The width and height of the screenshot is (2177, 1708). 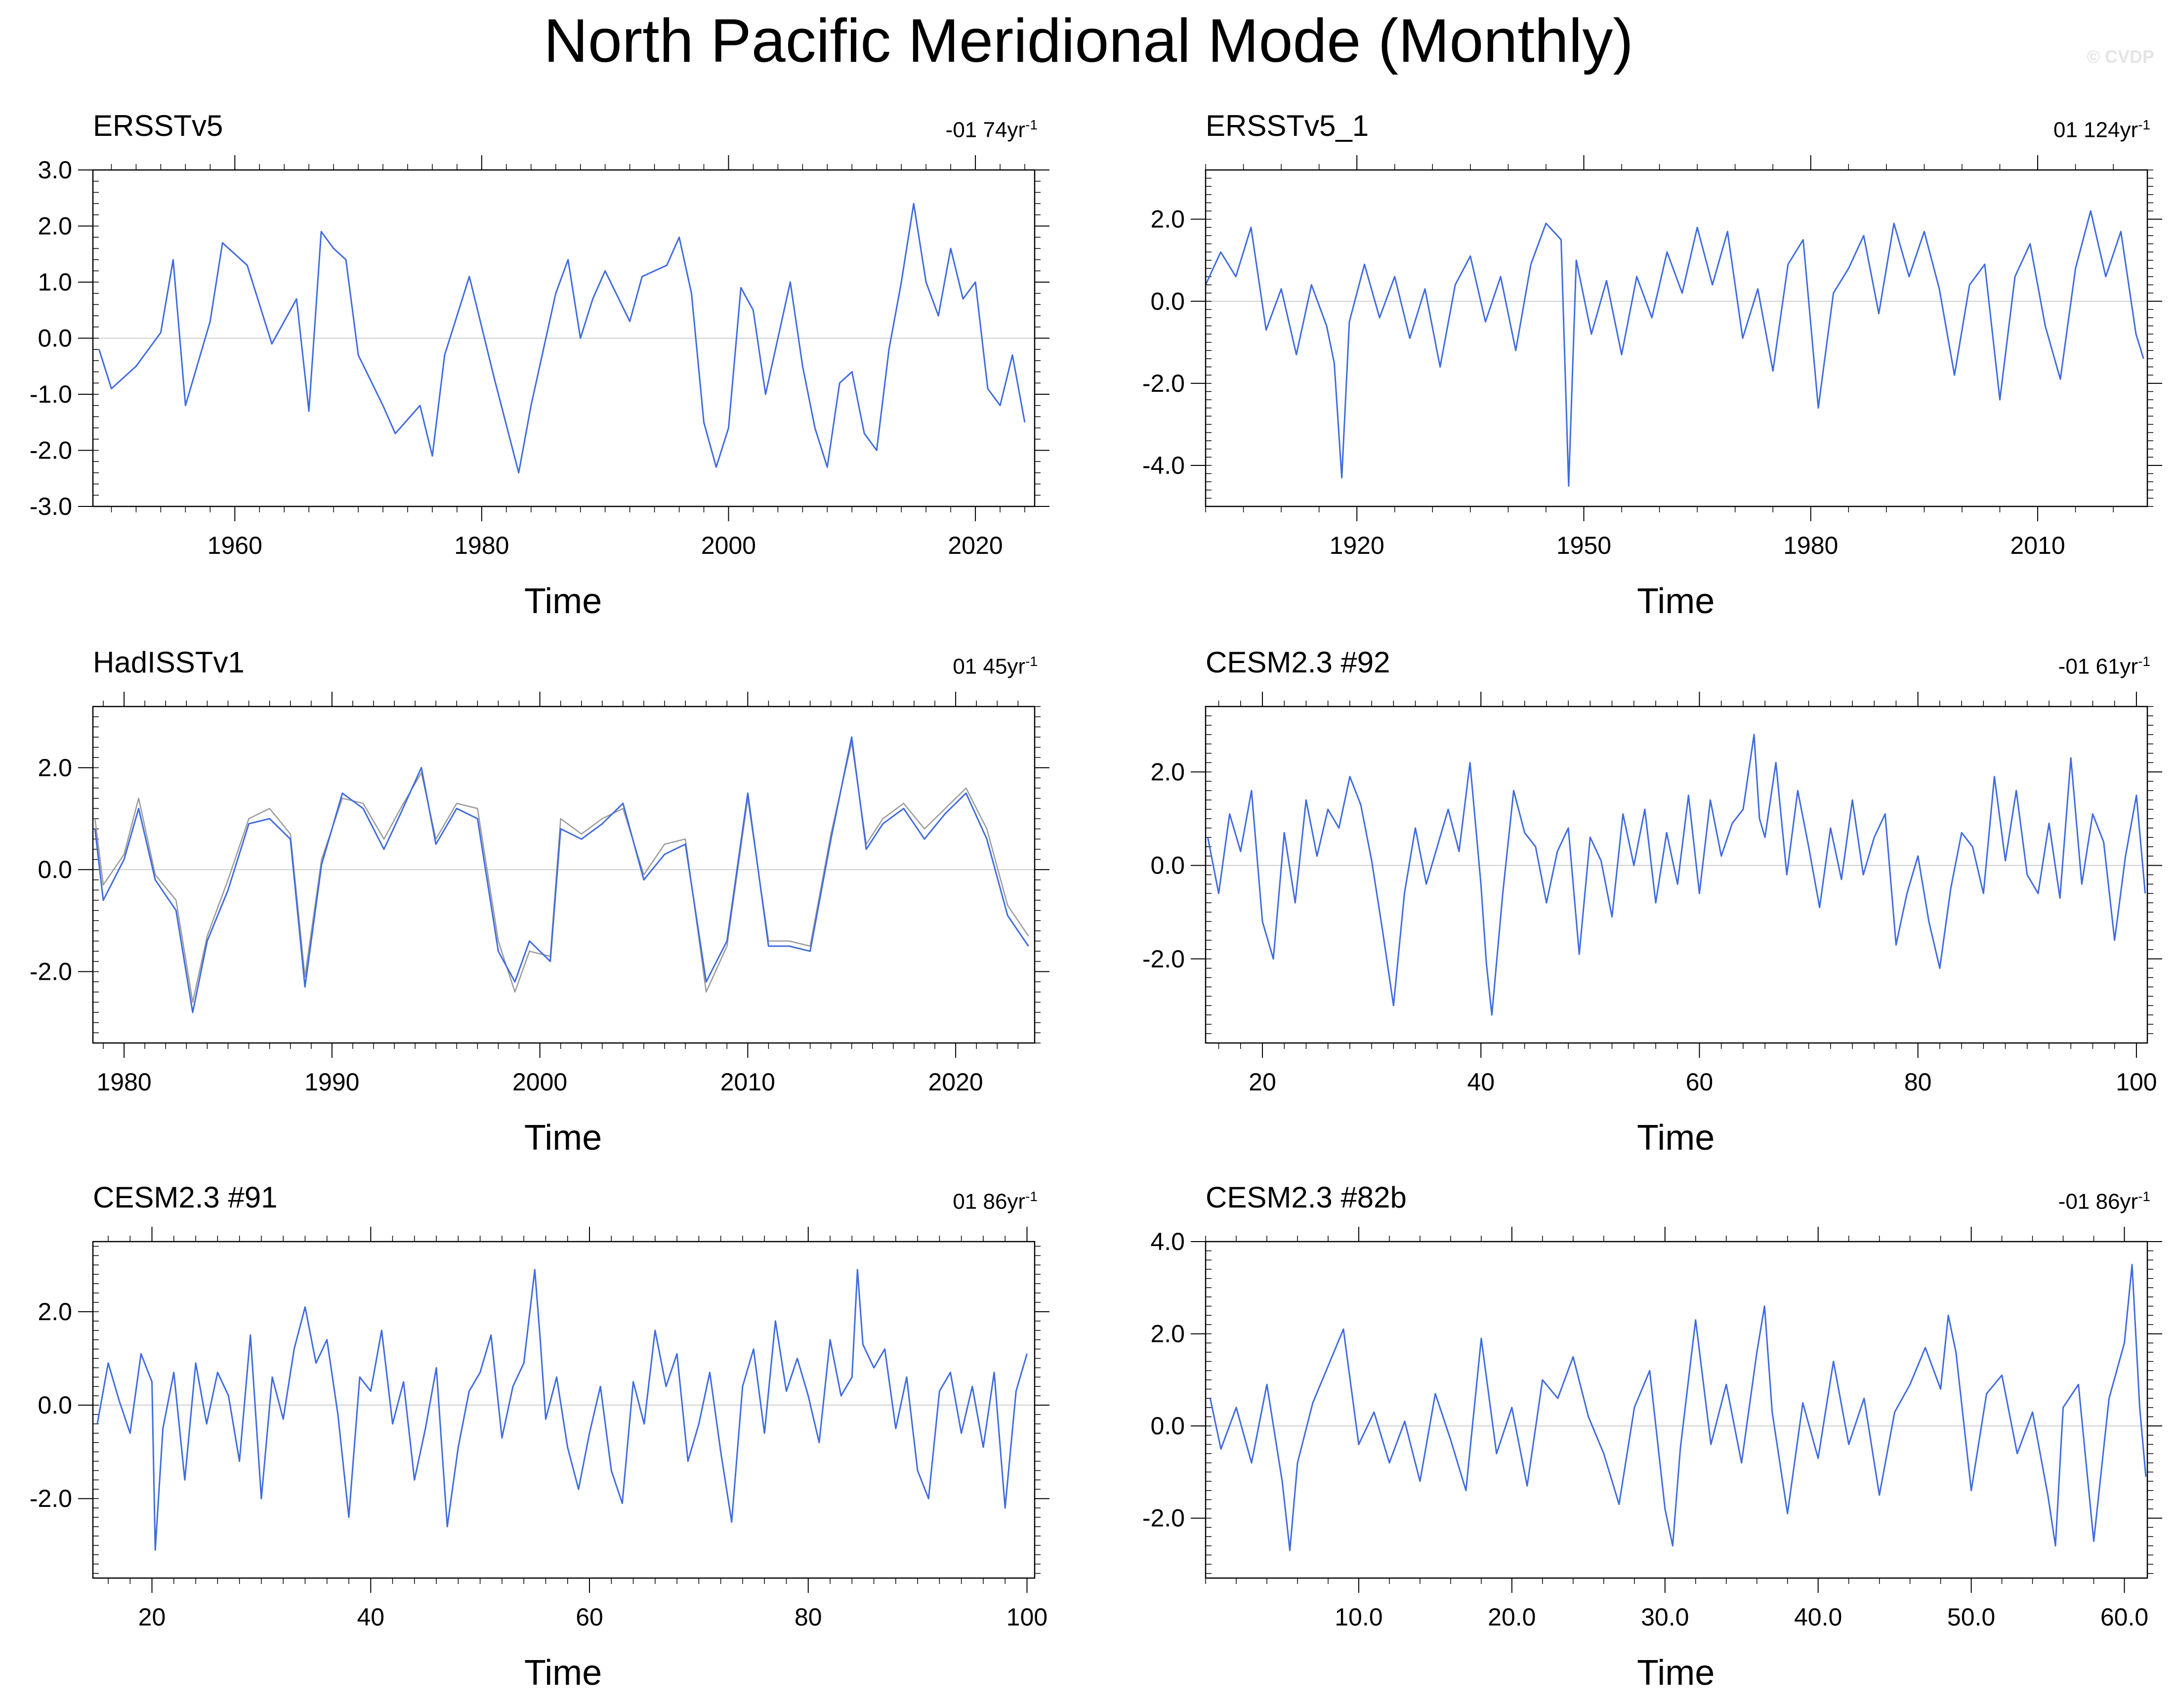 What do you see at coordinates (989, 1201) in the screenshot?
I see `trend-value: 01 86yr` at bounding box center [989, 1201].